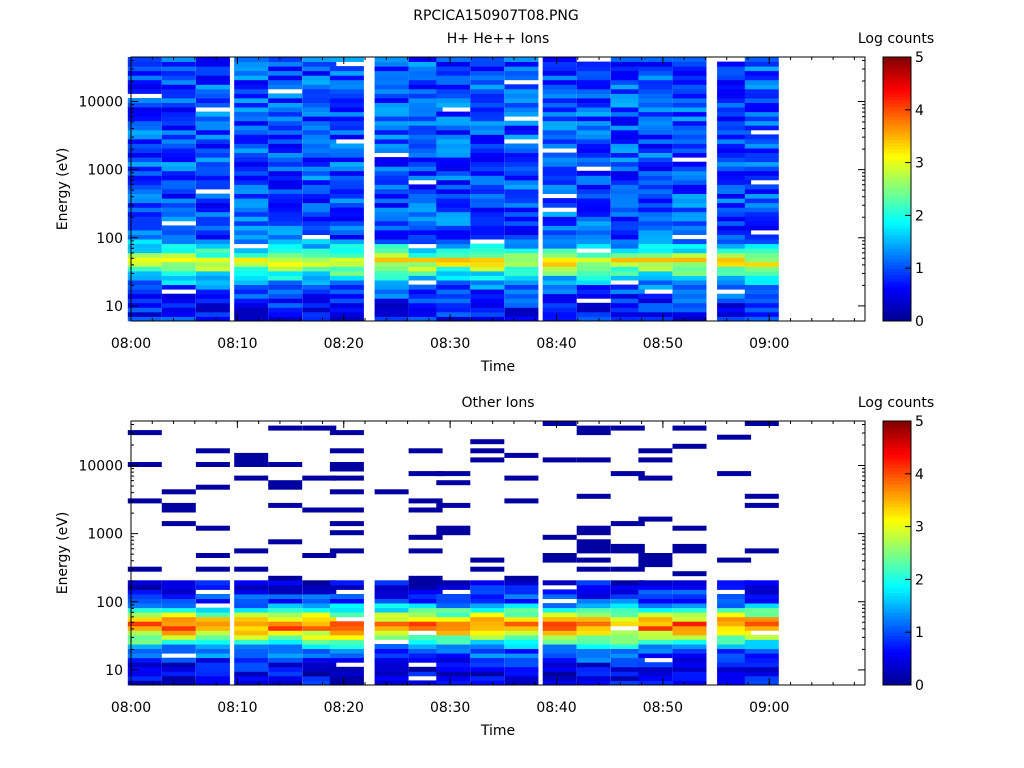 The height and width of the screenshot is (768, 1024). What do you see at coordinates (114, 671) in the screenshot?
I see `y-tick-label: 10` at bounding box center [114, 671].